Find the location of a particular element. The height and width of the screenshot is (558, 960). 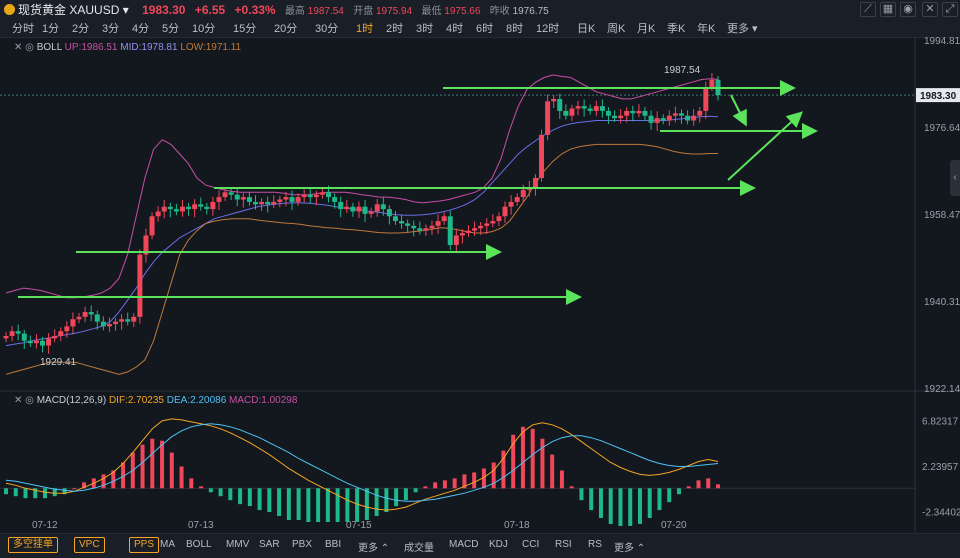

indicator-BBI: BBI is located at coordinates (333, 544).